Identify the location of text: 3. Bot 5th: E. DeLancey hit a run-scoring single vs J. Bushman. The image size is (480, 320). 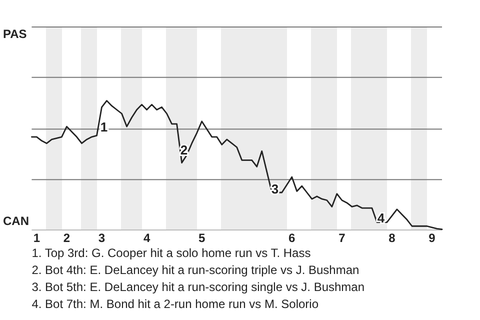
(198, 287).